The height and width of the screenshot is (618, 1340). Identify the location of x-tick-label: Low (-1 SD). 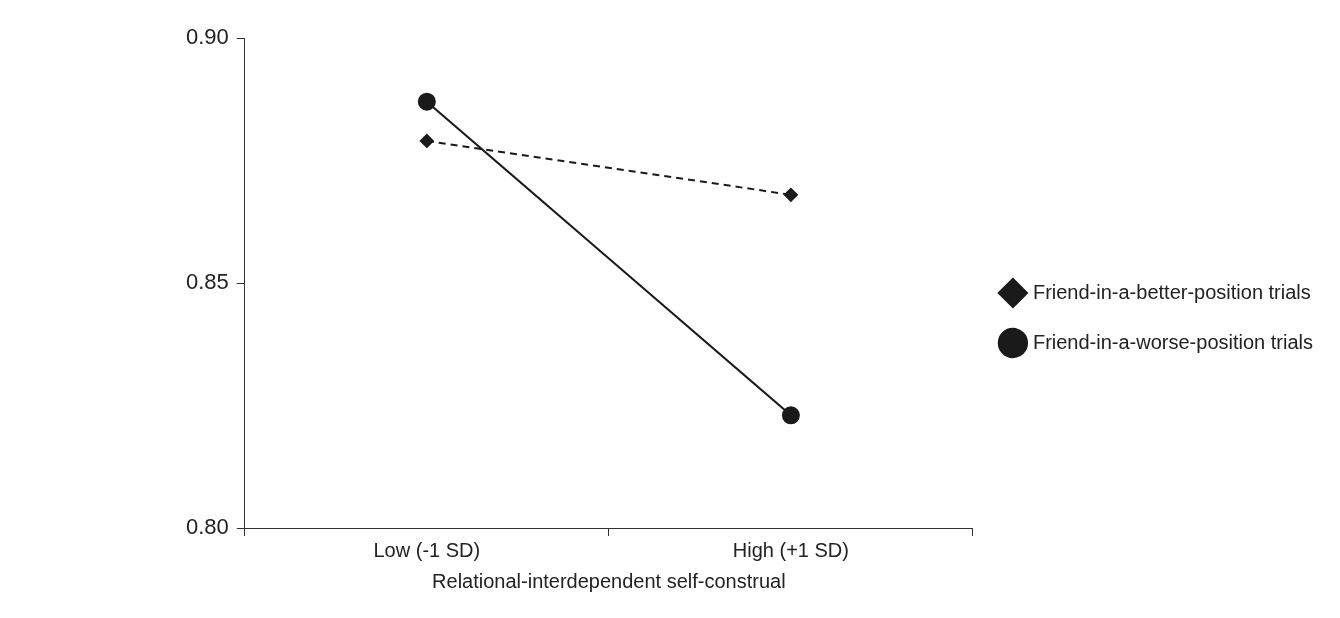
(427, 549).